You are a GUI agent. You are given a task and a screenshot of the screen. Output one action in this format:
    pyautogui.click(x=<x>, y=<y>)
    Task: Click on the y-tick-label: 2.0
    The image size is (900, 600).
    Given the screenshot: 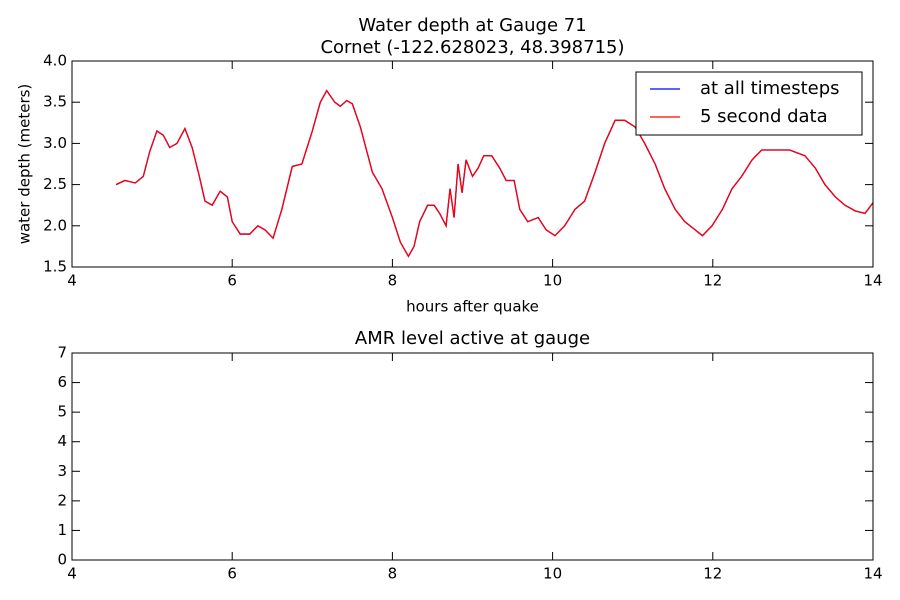 What is the action you would take?
    pyautogui.click(x=55, y=225)
    